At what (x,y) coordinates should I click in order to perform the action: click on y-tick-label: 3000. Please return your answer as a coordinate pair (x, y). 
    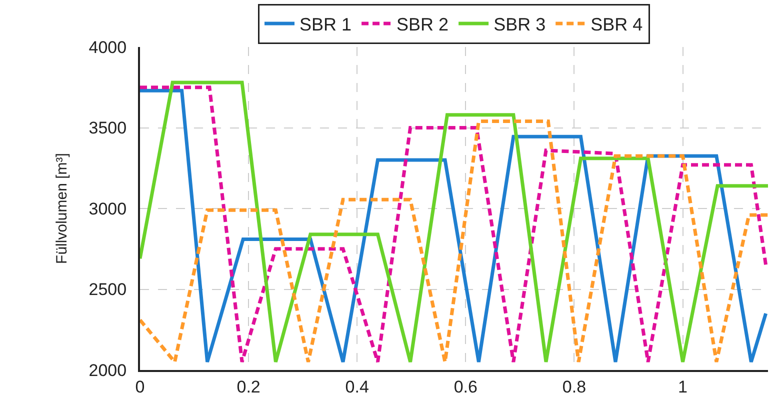
    Looking at the image, I should click on (107, 208).